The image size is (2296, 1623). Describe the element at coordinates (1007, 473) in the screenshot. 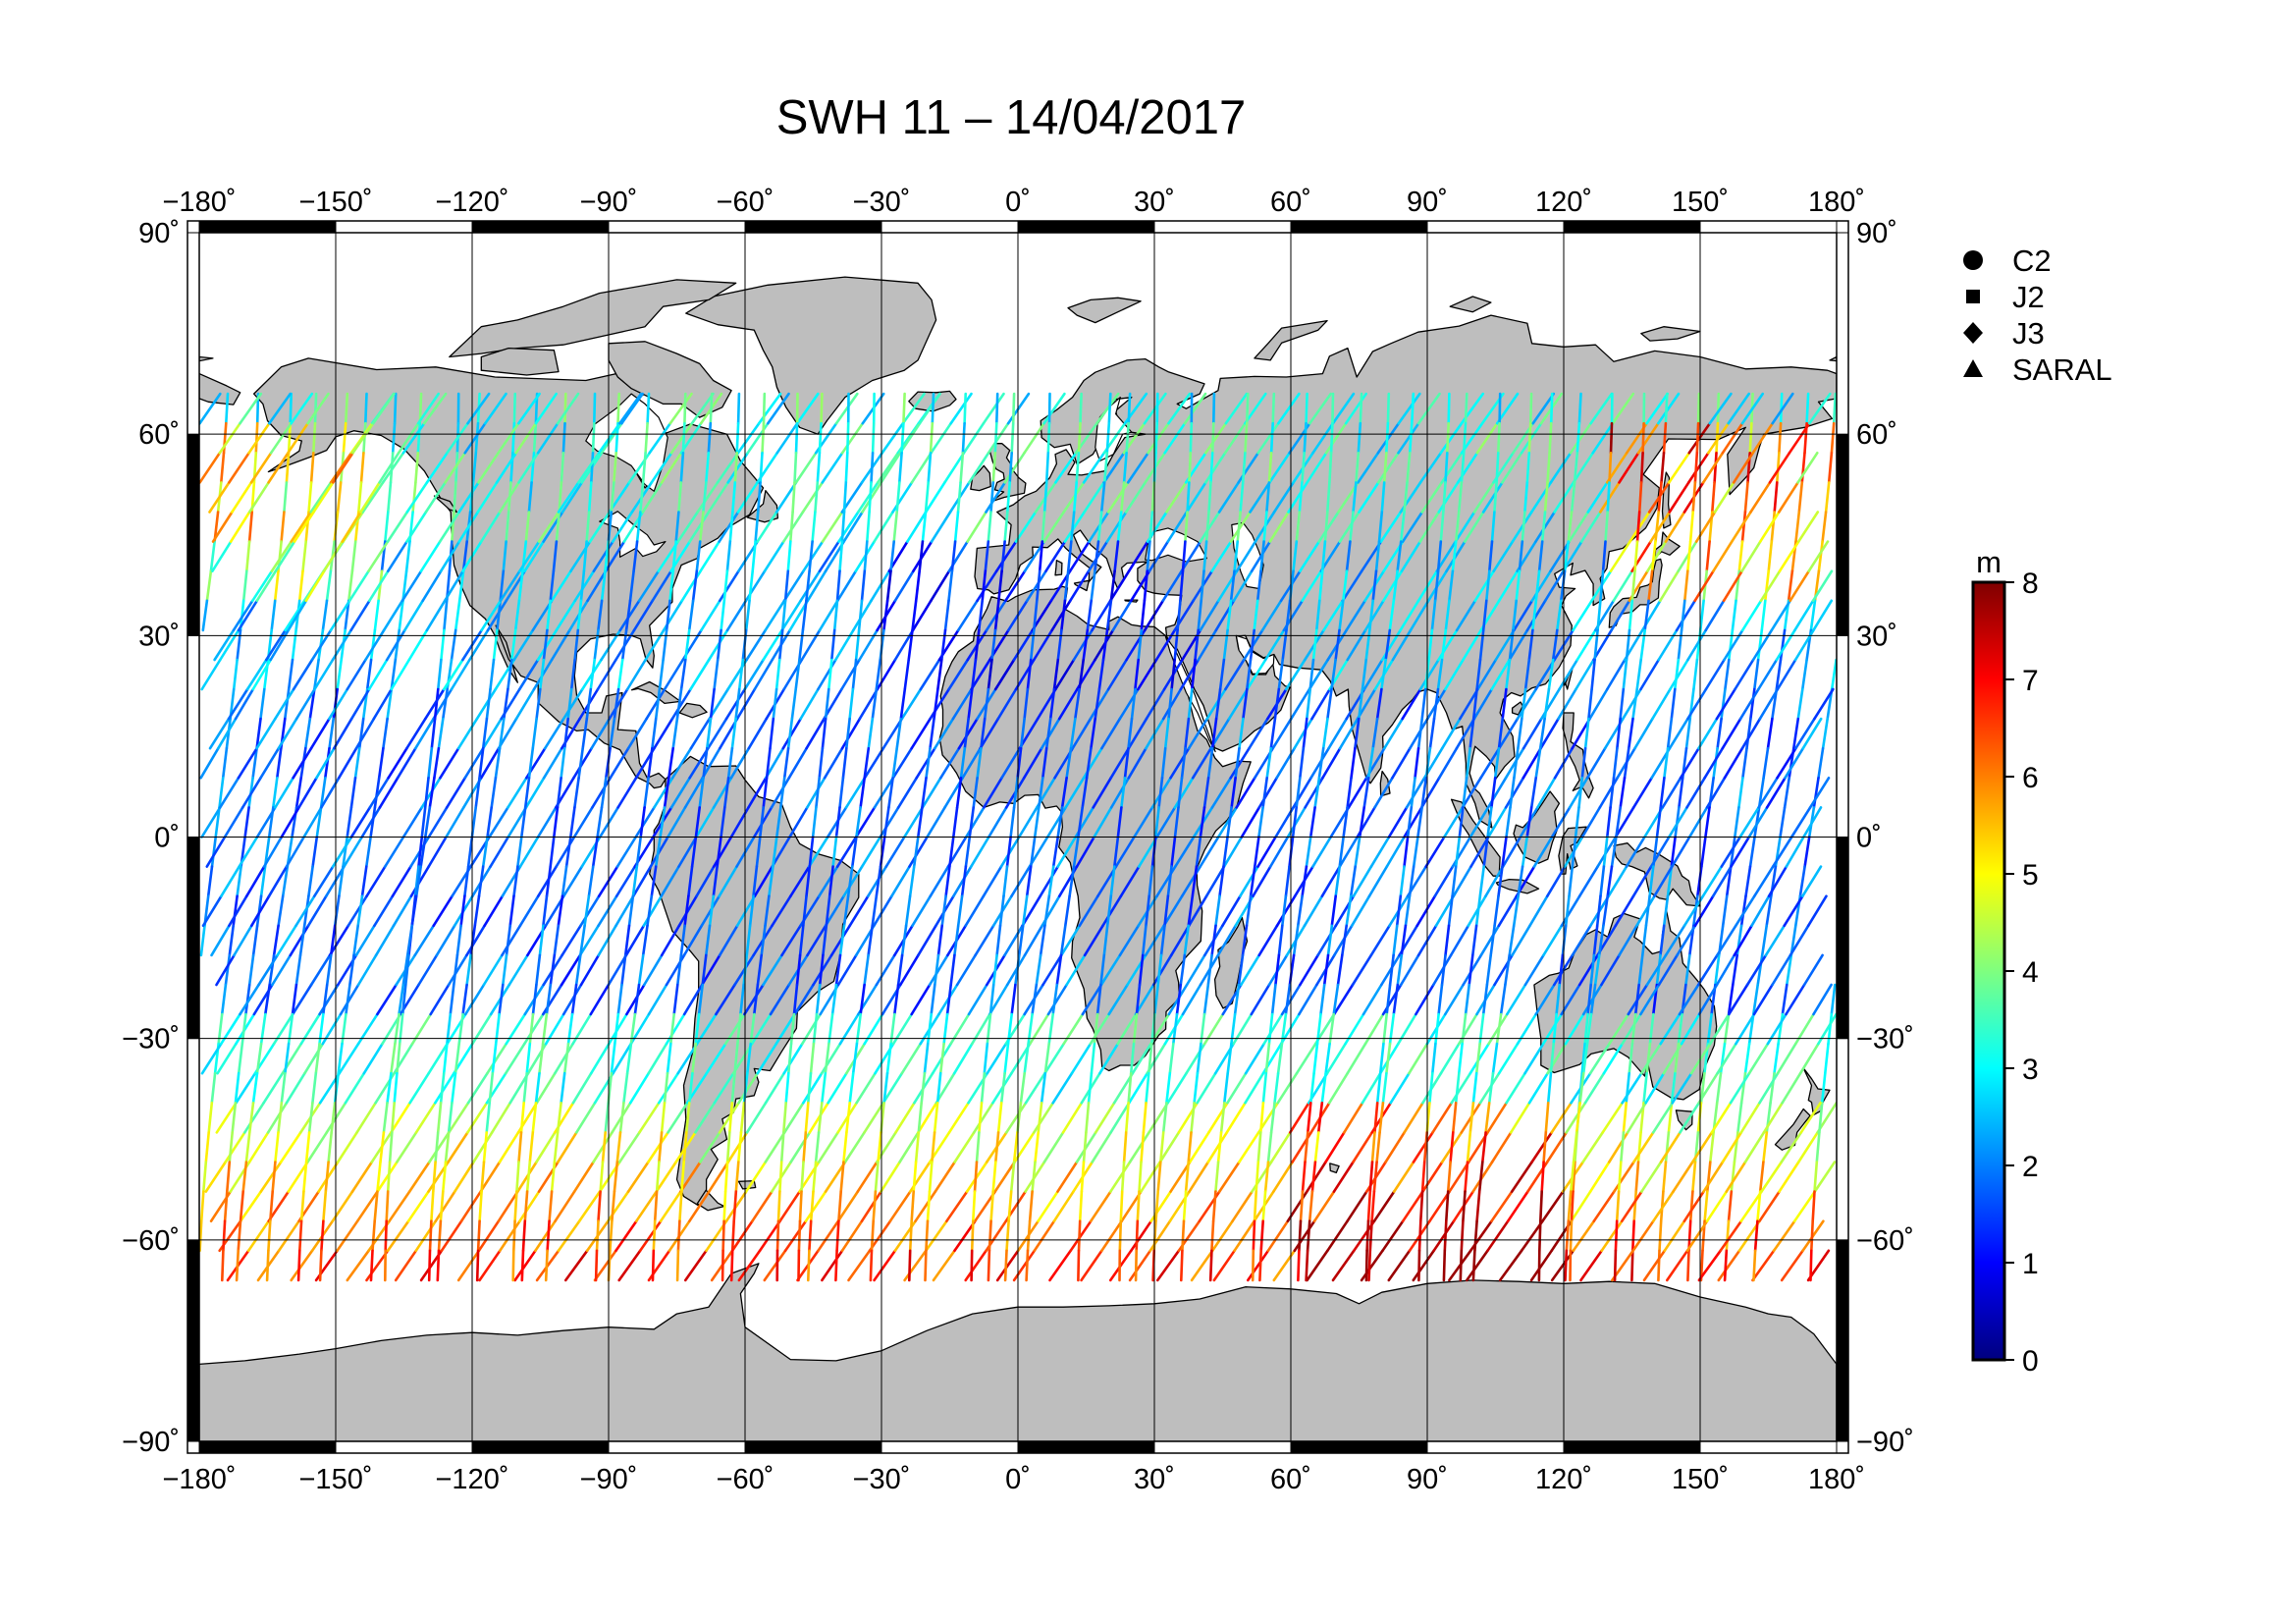

I see `land-great-britain` at that location.